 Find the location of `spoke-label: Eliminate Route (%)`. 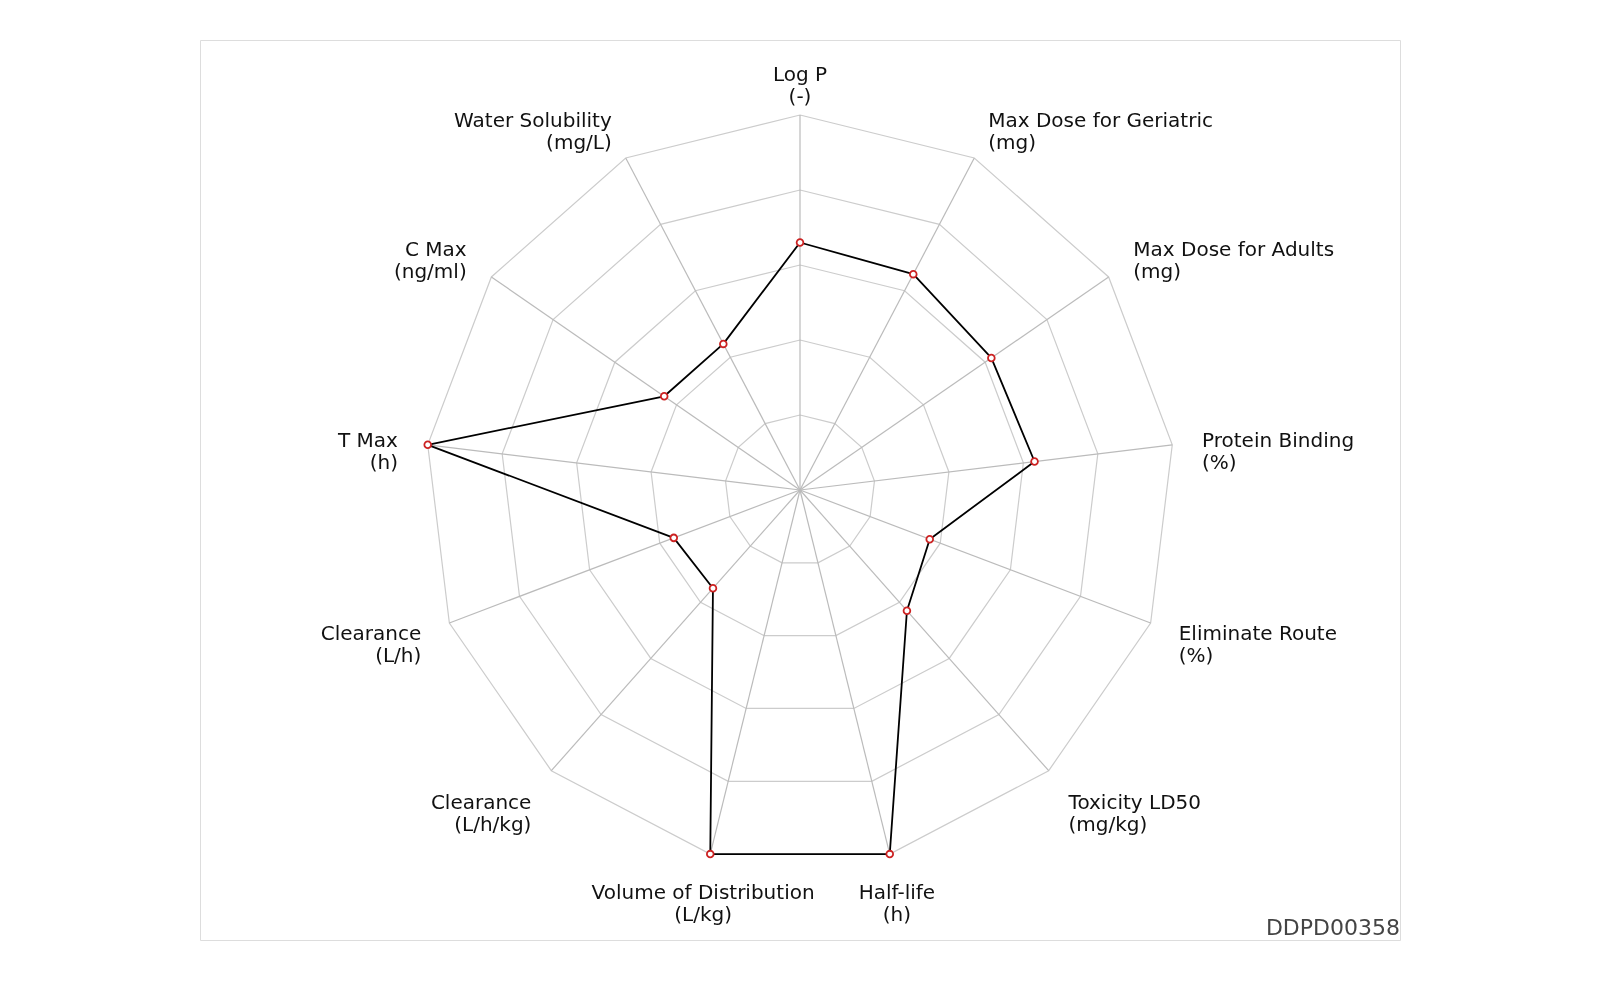

spoke-label: Eliminate Route (%) is located at coordinates (1257, 643).